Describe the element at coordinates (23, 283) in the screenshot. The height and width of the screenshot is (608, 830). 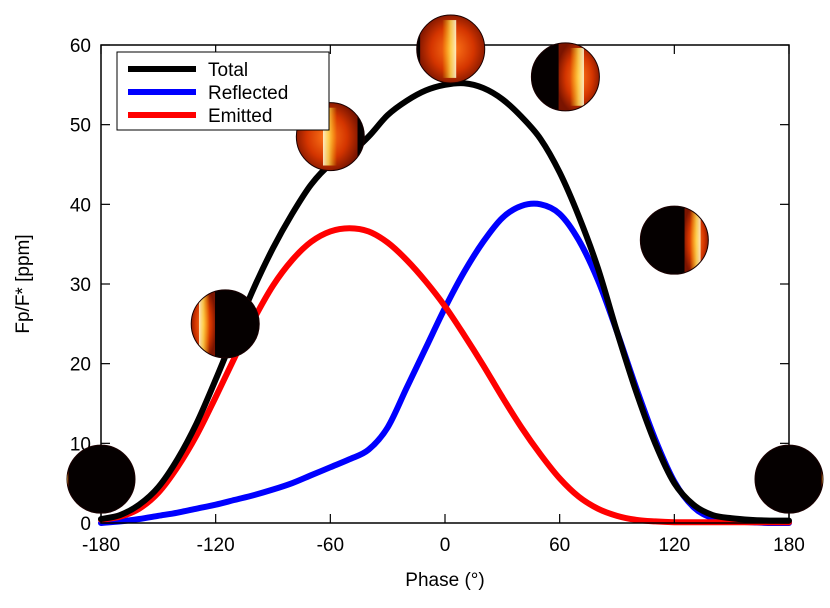
I see `y-axis-label: Fp/F* [ppm]` at that location.